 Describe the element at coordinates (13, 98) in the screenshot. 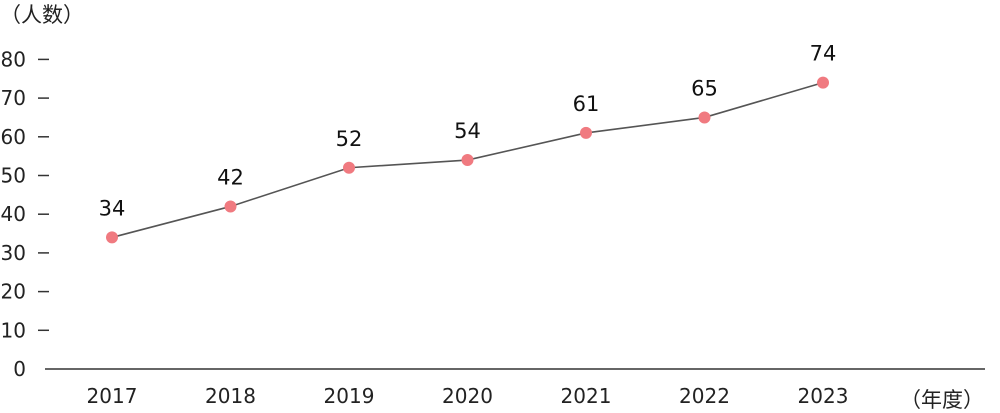

I see `y-tick-label: 70` at that location.